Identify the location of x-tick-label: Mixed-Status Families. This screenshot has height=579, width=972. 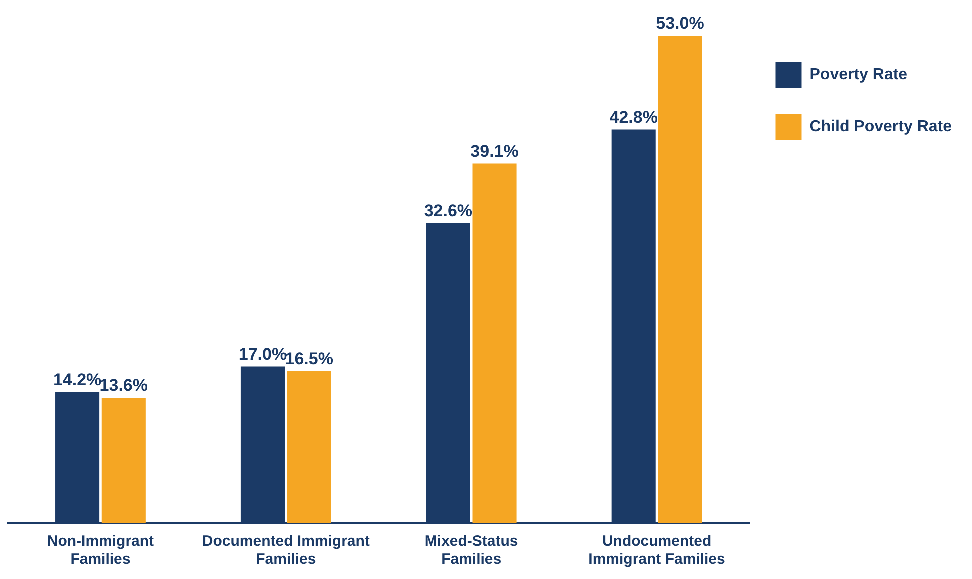
(471, 550).